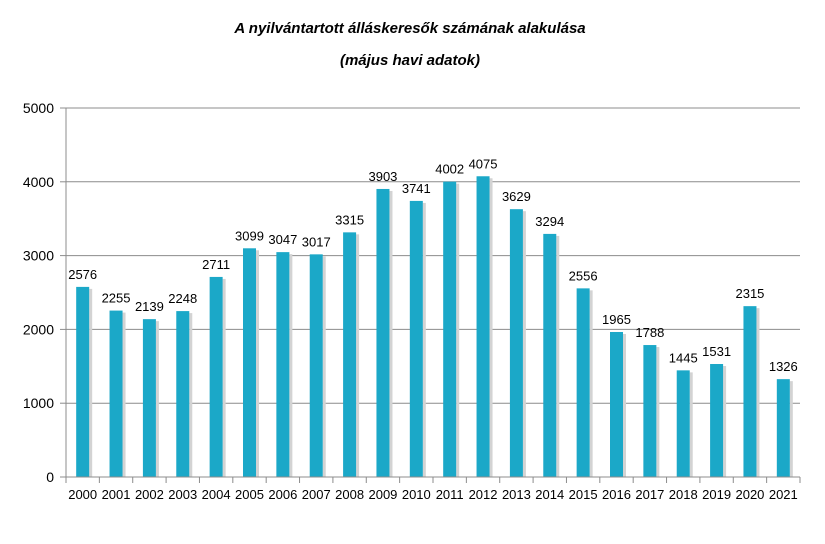  Describe the element at coordinates (182, 494) in the screenshot. I see `x-tick-label: 2003` at that location.